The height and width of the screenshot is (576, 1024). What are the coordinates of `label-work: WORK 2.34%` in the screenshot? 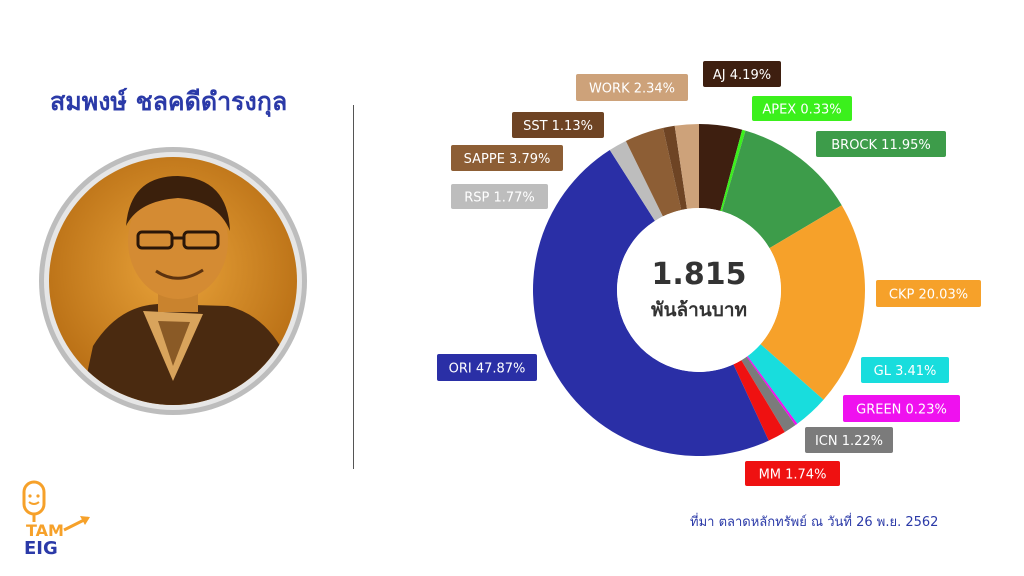 It's located at (632, 87).